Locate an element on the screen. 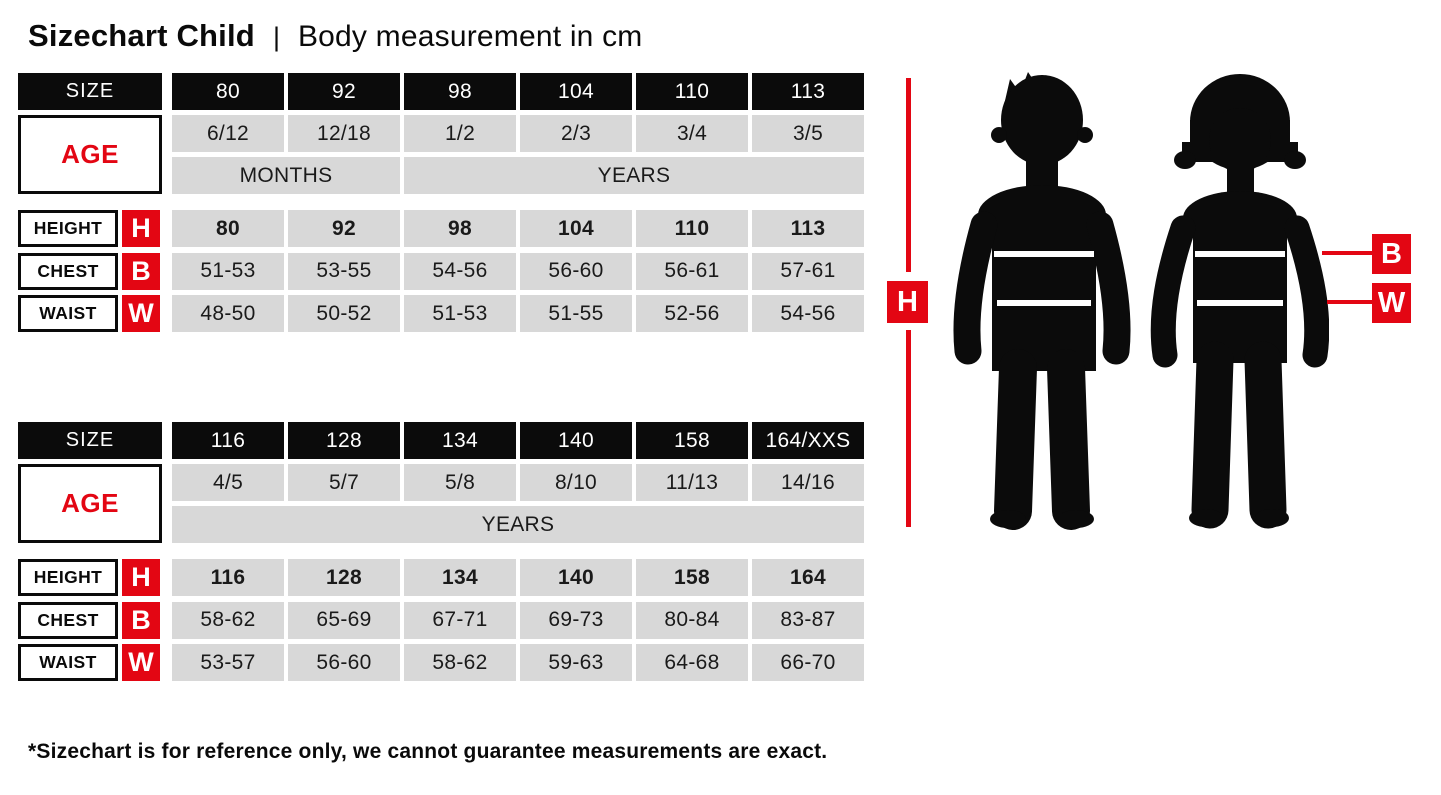 This screenshot has height=795, width=1441. size-cell: 164/XXS is located at coordinates (808, 440).